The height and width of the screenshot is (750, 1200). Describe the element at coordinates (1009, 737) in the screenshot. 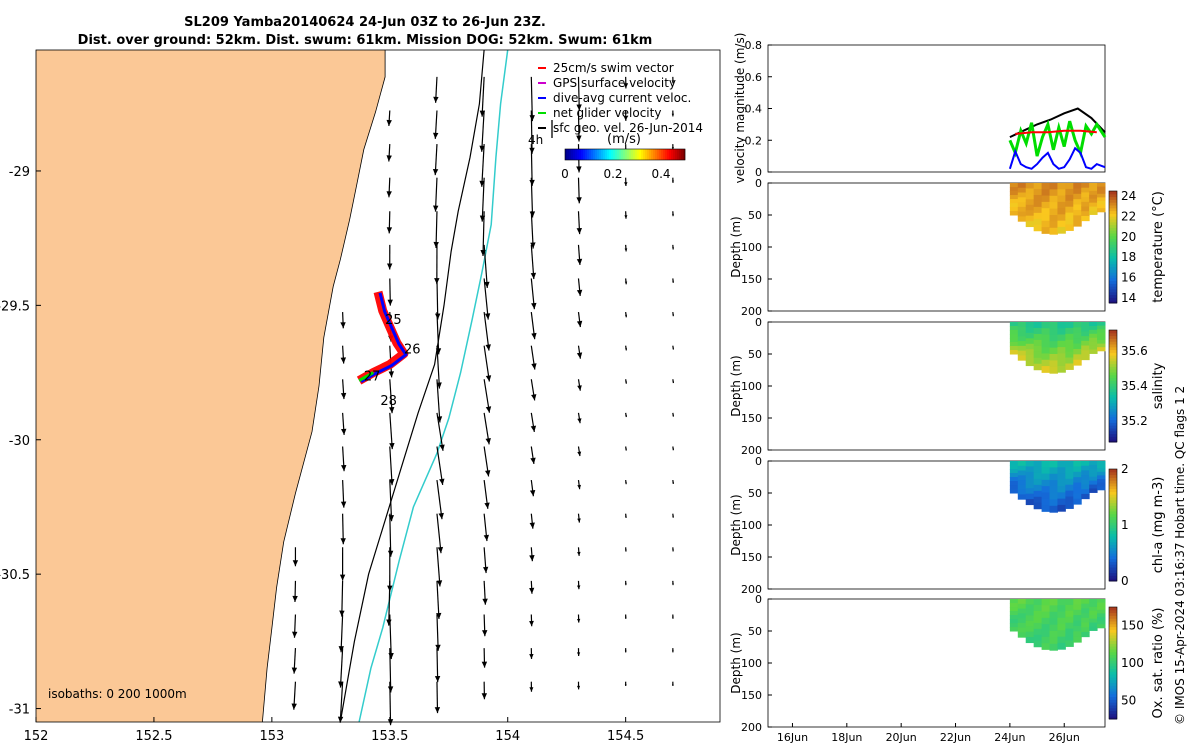

I see `time-tick-label: 24Jun` at that location.